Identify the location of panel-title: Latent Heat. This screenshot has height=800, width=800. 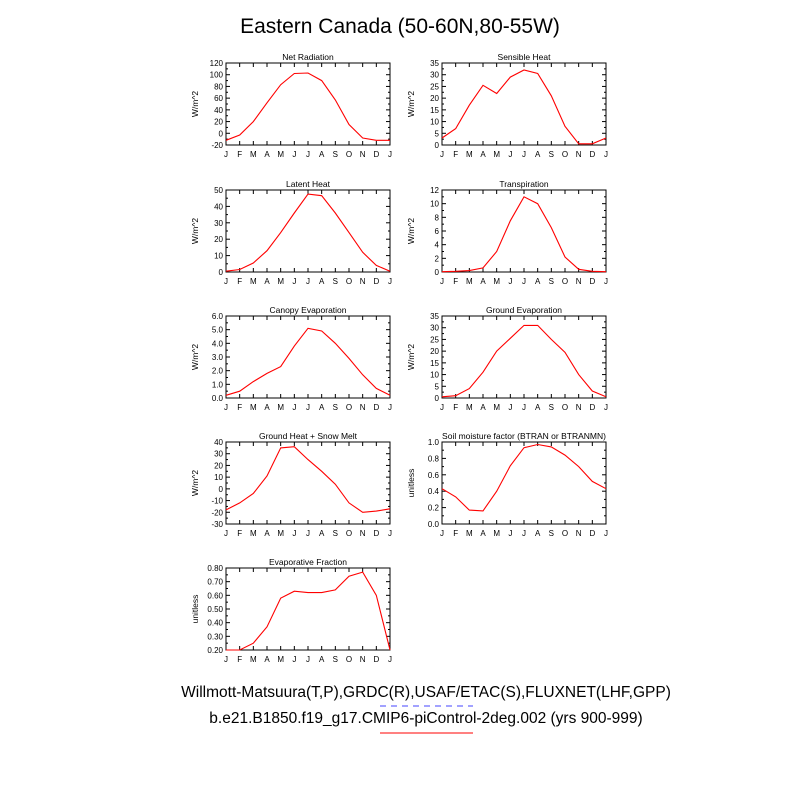
(308, 184).